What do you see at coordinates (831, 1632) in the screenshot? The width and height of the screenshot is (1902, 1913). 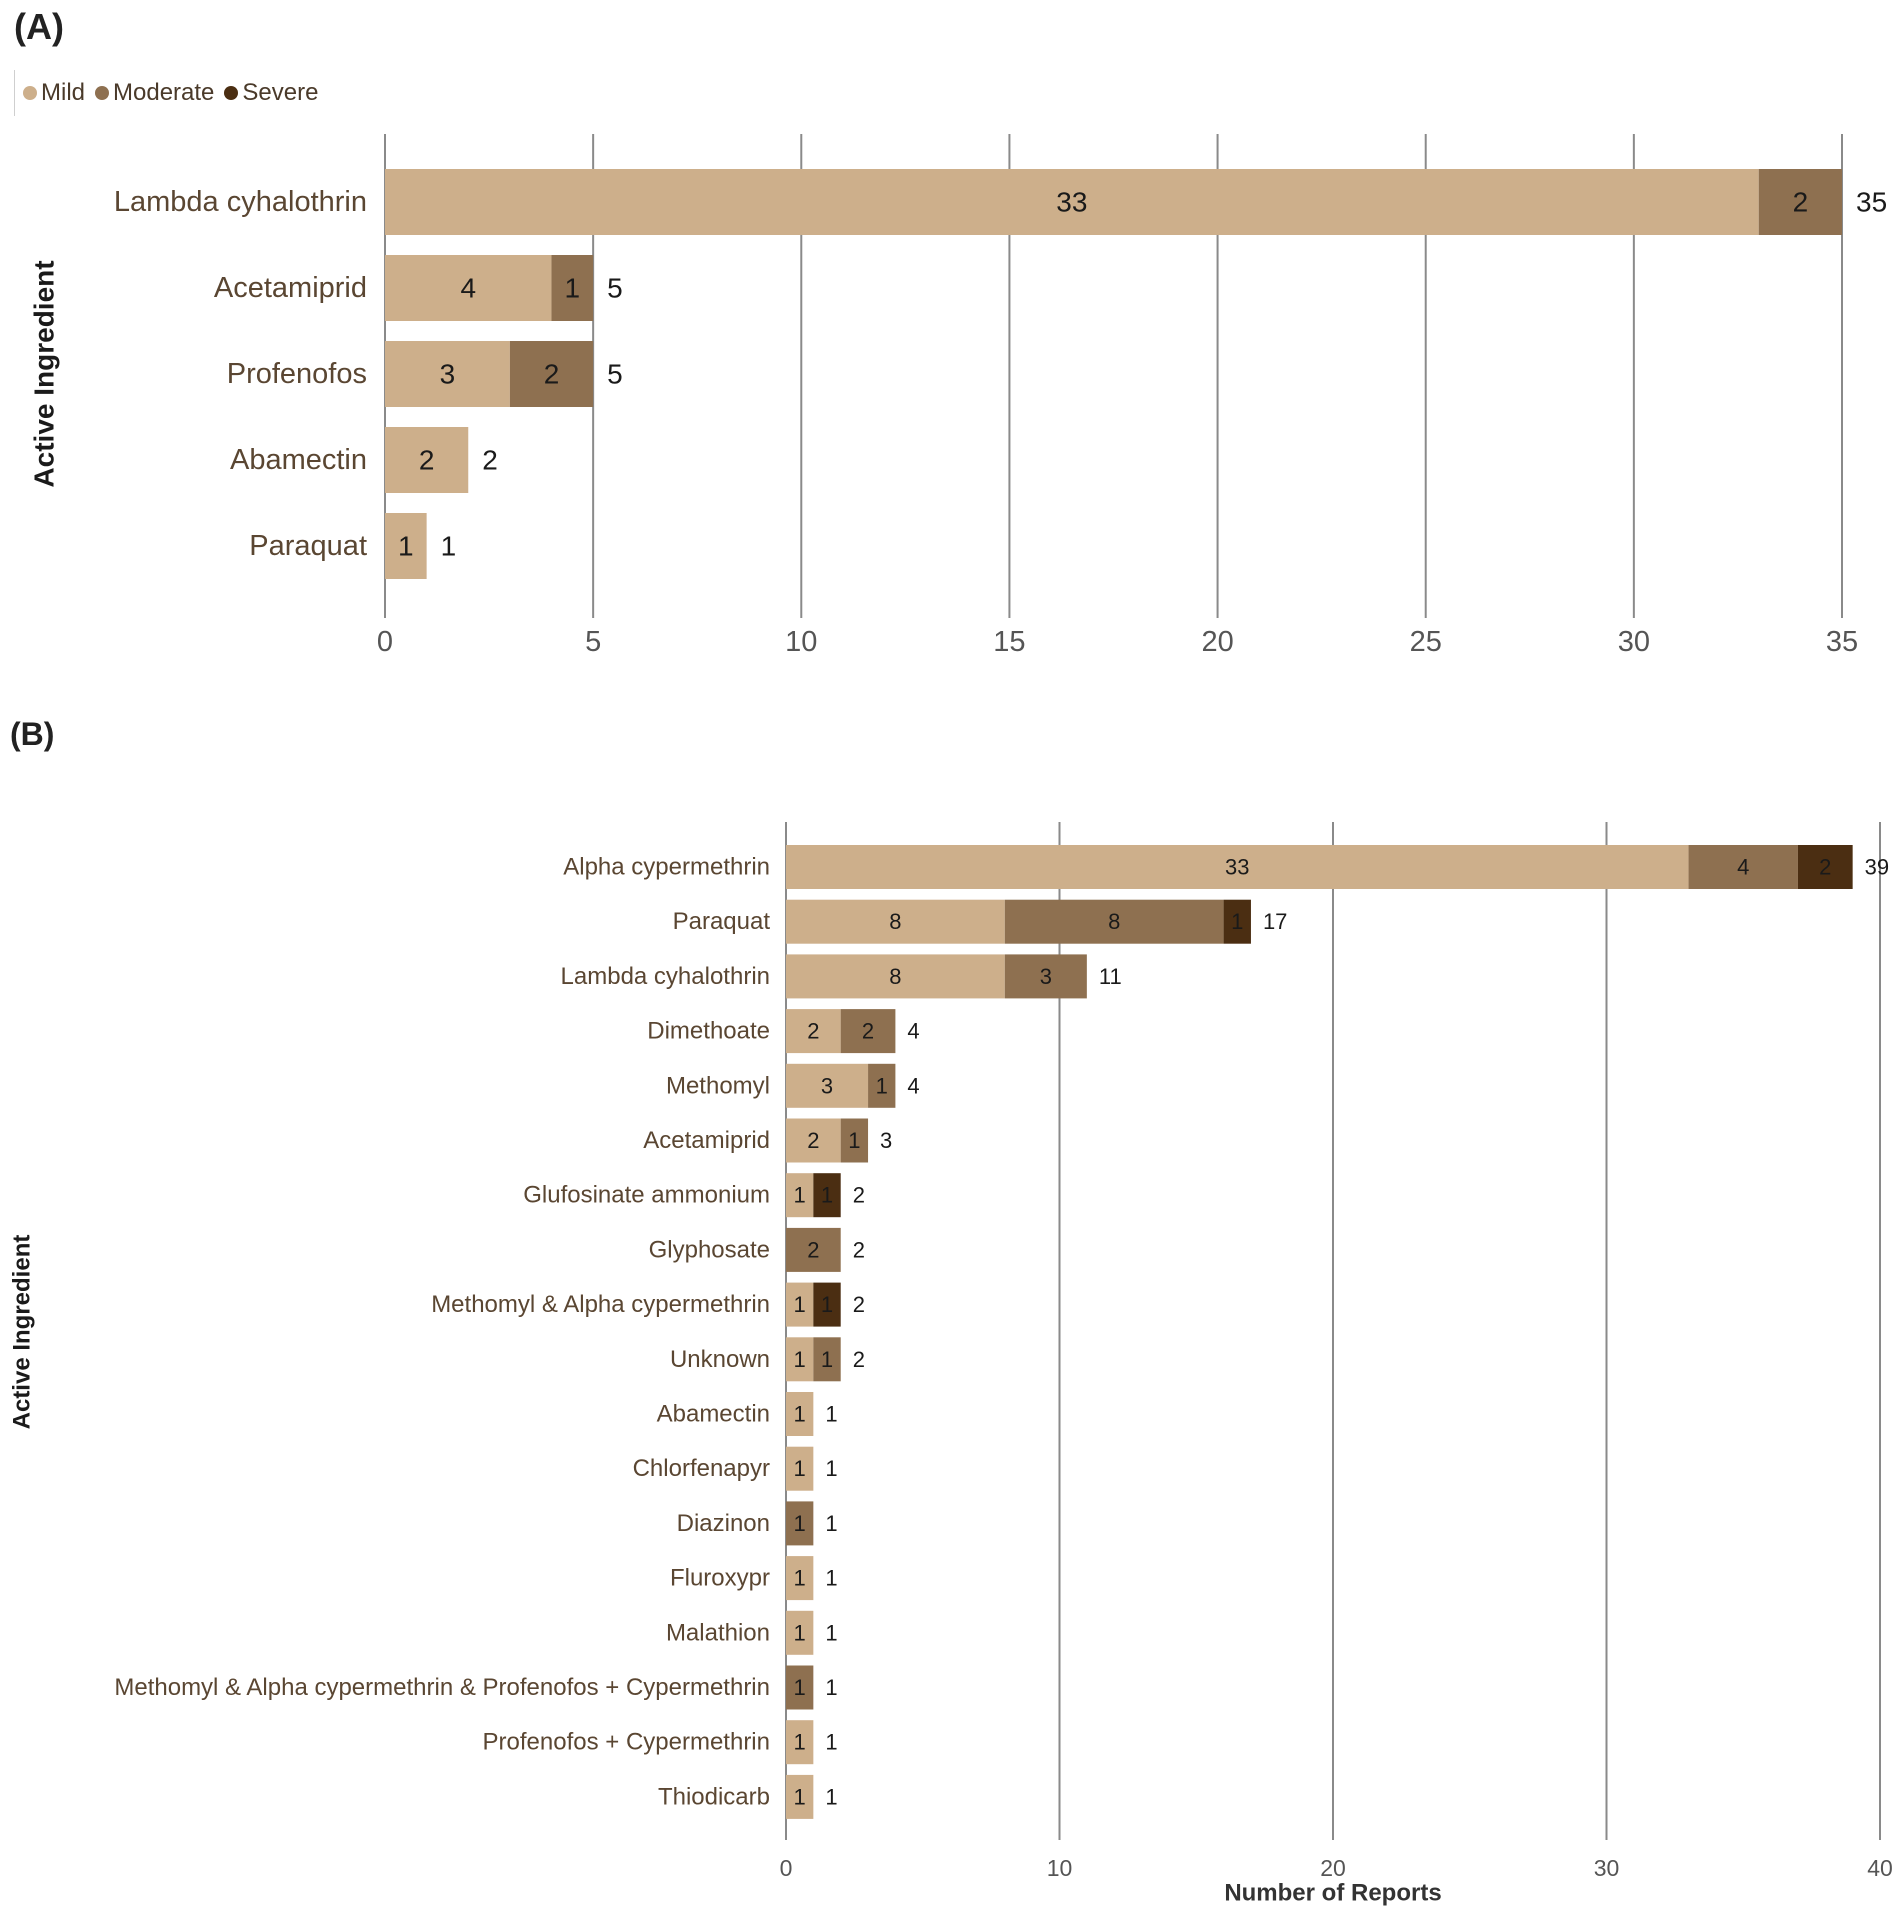 I see `total-label-malathion: 1` at bounding box center [831, 1632].